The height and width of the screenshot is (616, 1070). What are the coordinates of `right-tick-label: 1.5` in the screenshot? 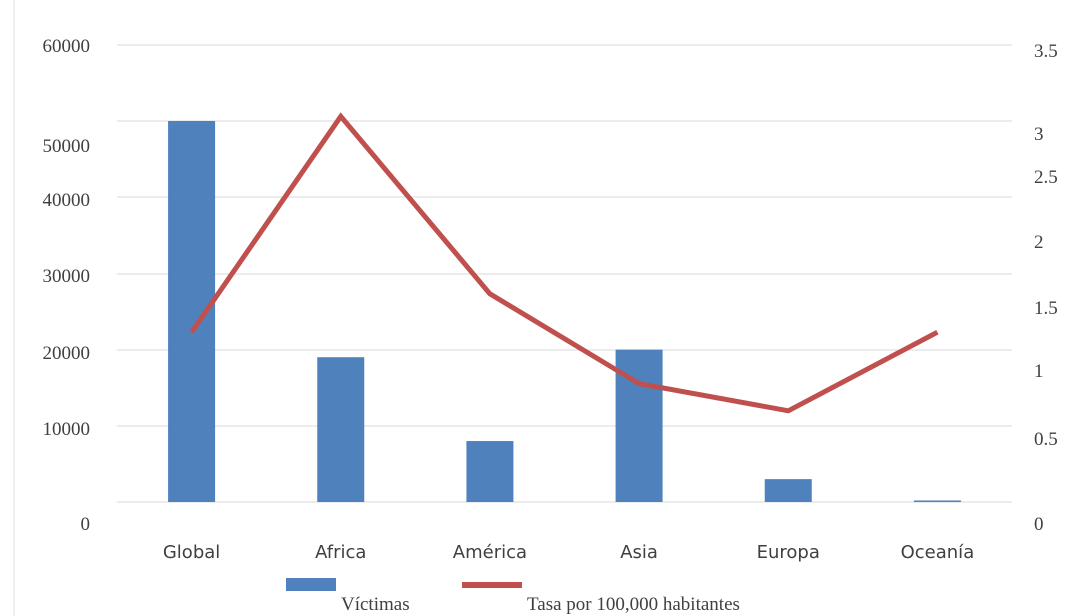 It's located at (1046, 308).